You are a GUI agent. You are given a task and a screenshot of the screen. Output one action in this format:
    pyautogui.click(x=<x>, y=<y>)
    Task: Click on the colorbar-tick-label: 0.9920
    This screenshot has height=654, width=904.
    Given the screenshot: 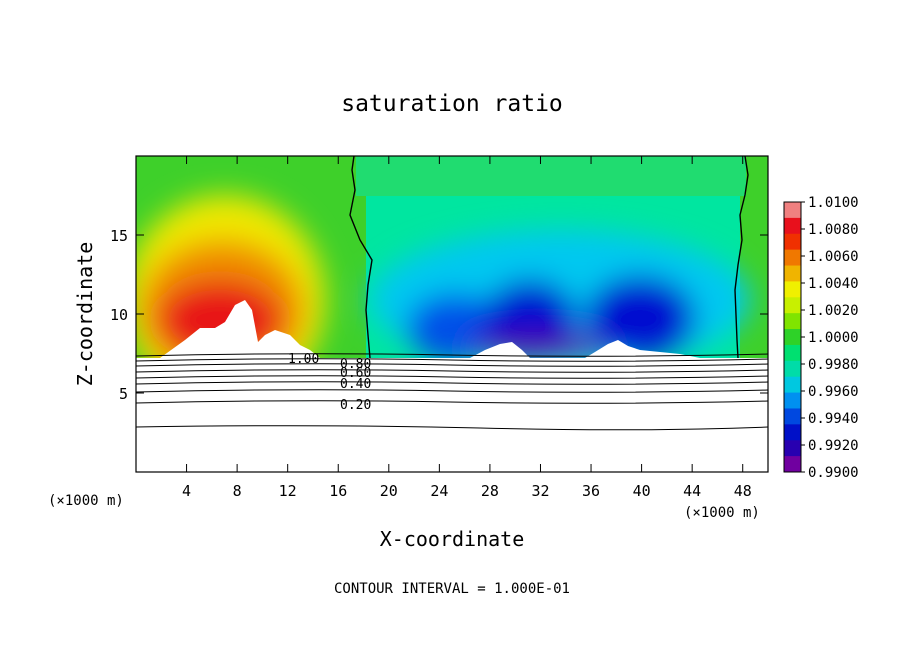 What is the action you would take?
    pyautogui.click(x=833, y=446)
    